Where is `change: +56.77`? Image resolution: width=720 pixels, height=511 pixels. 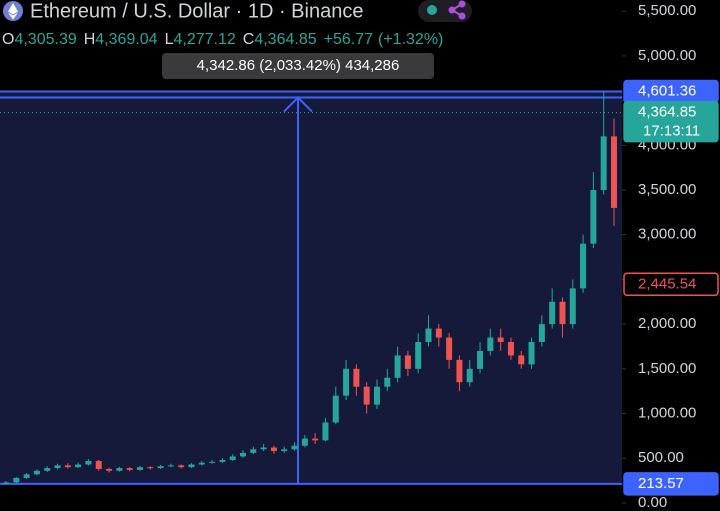 change: +56.77 is located at coordinates (348, 39).